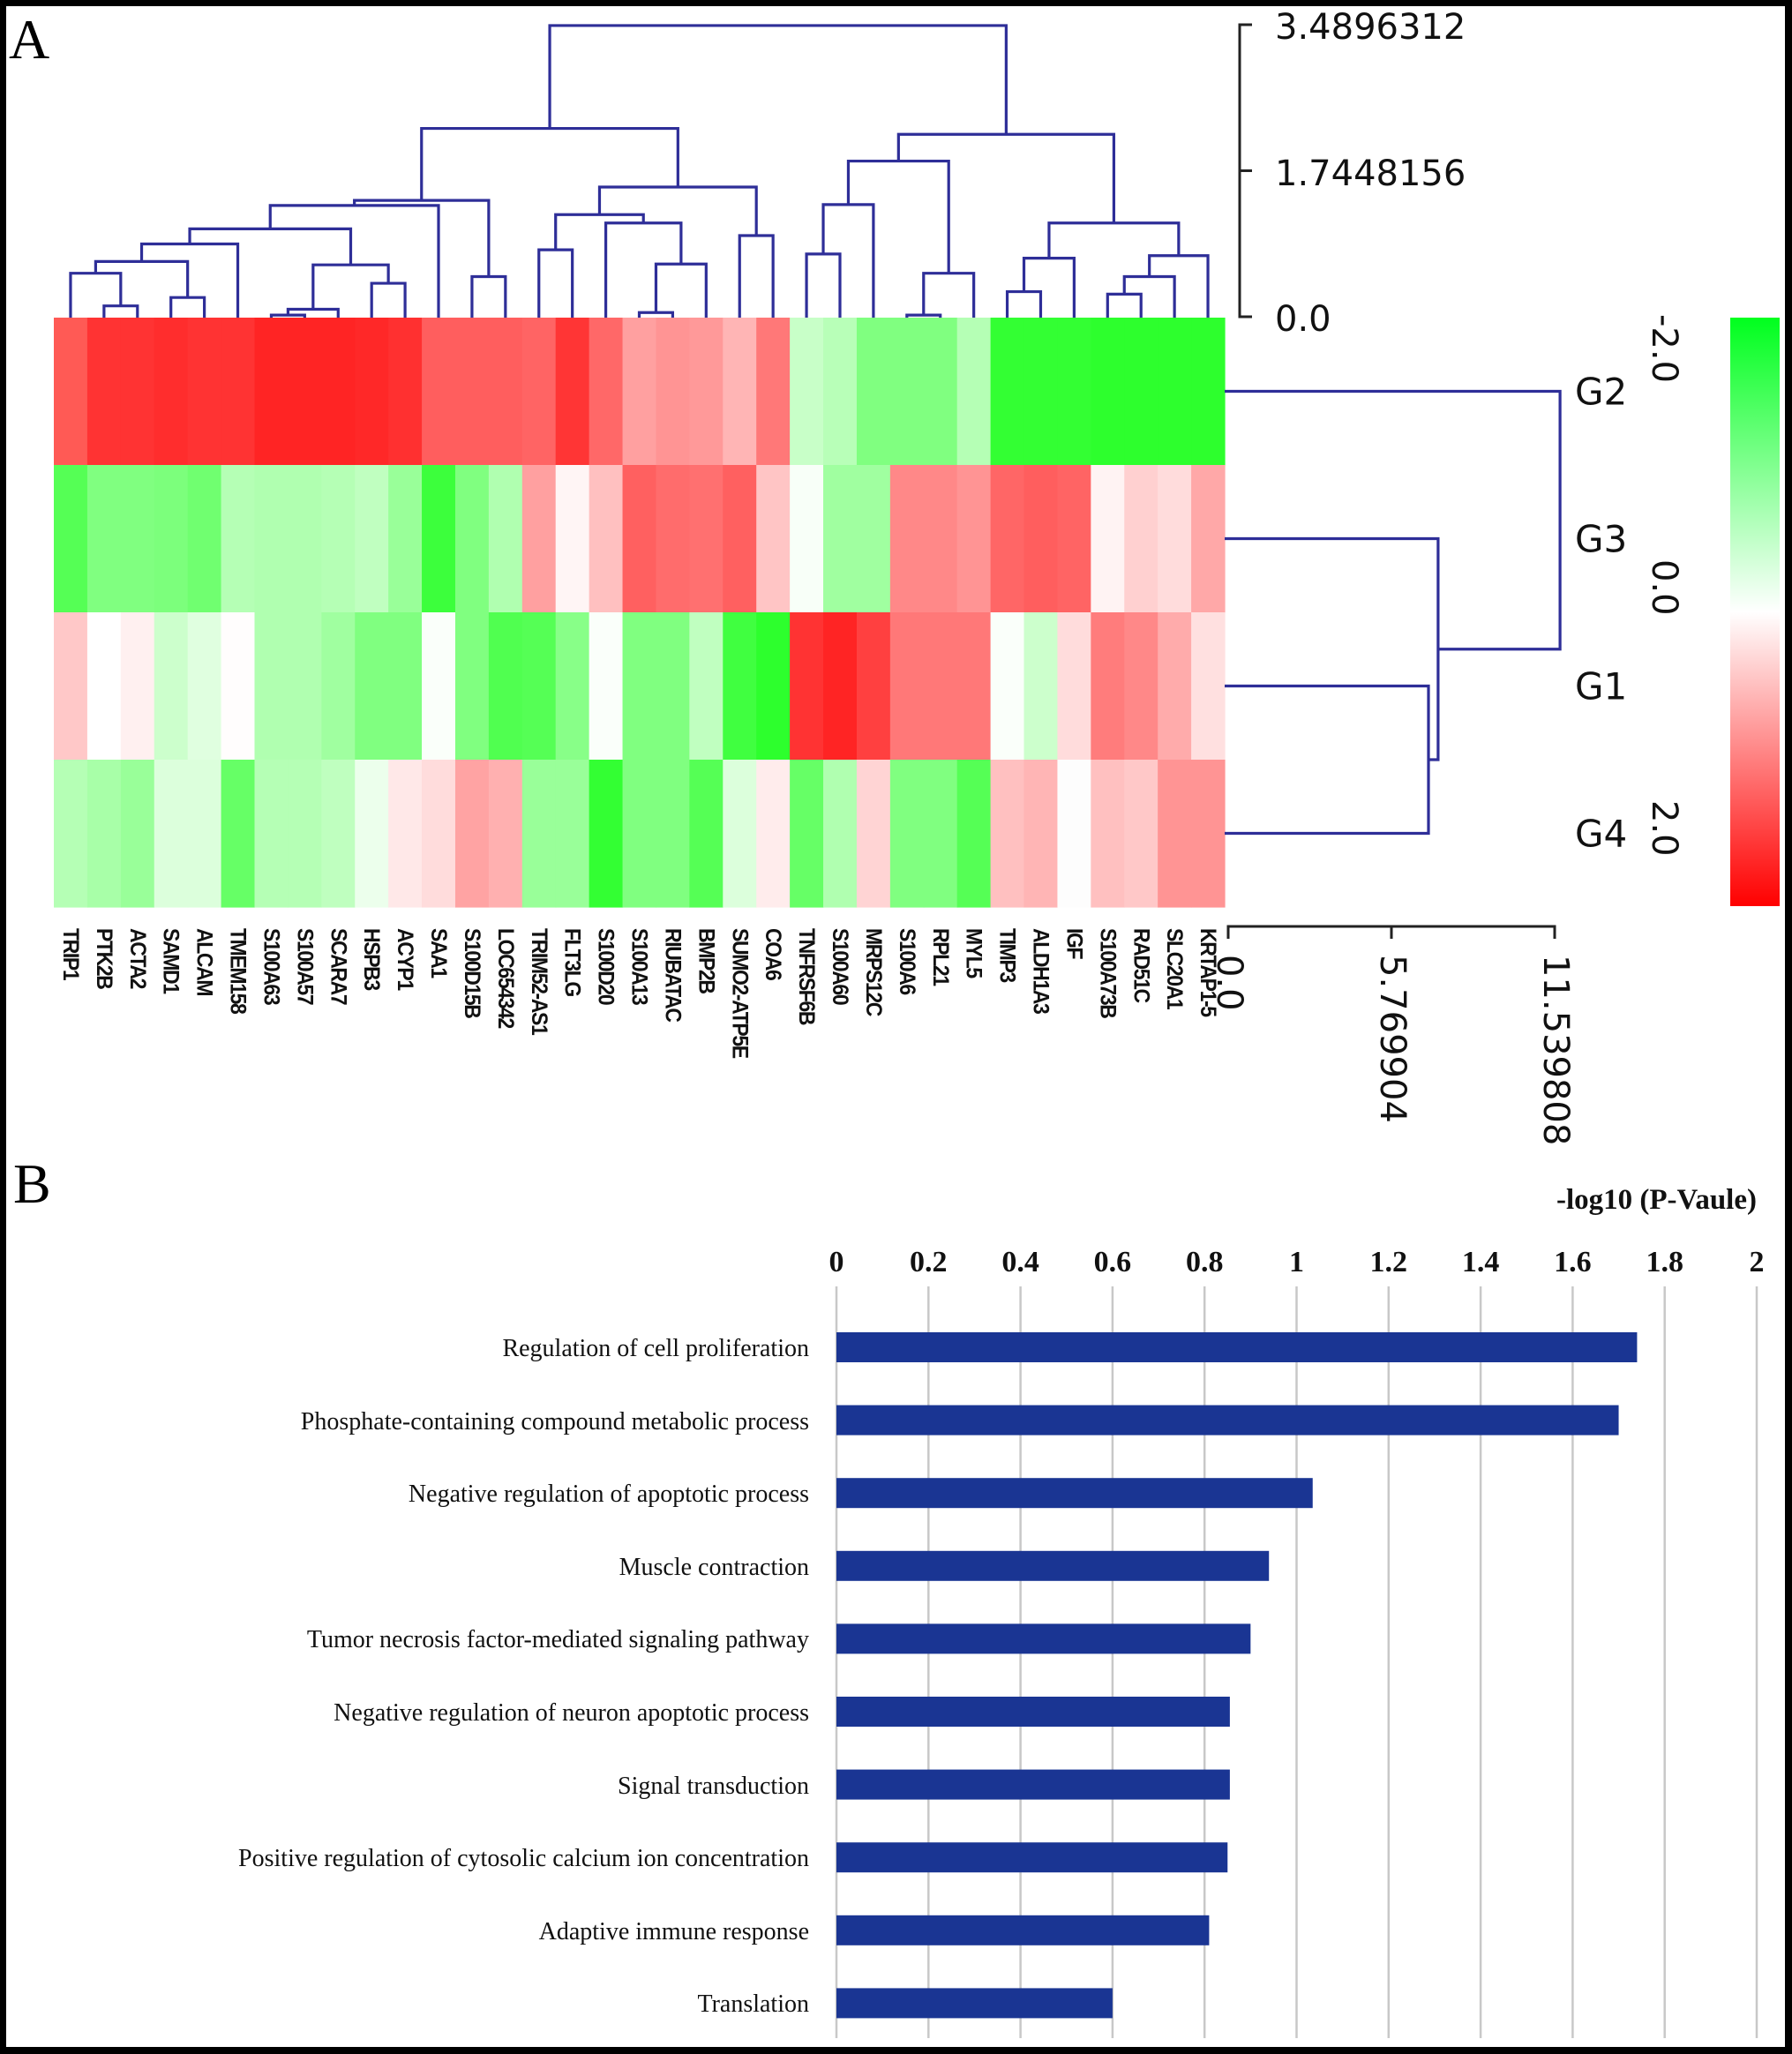 The height and width of the screenshot is (2054, 1792). Describe the element at coordinates (773, 954) in the screenshot. I see `gene-label: COA6` at that location.